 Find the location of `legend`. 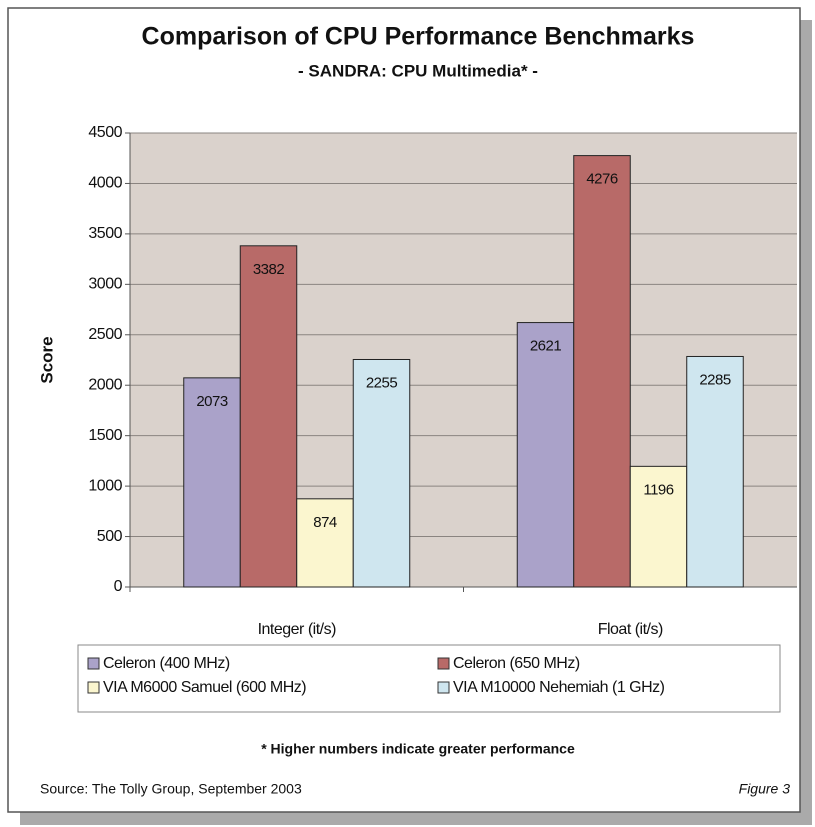

legend is located at coordinates (429, 678).